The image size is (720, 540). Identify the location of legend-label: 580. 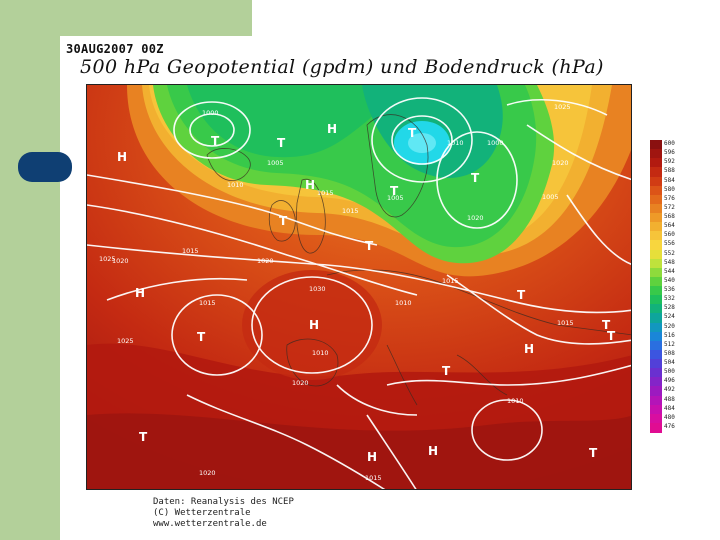
(669, 189).